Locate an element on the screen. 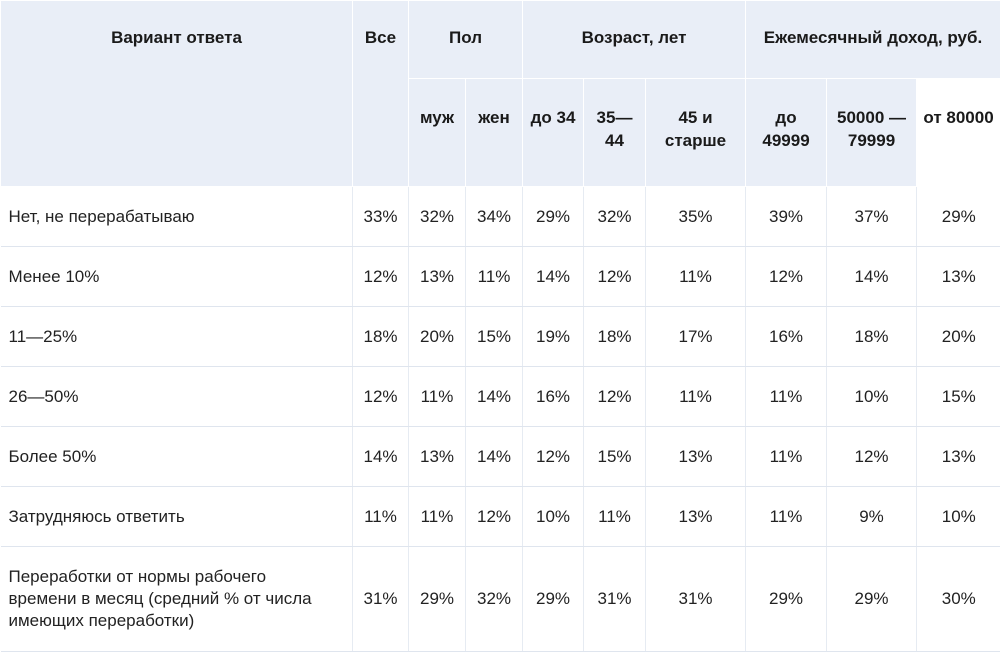 This screenshot has width=1000, height=656. header-group-age: Возраст, лет is located at coordinates (634, 39).